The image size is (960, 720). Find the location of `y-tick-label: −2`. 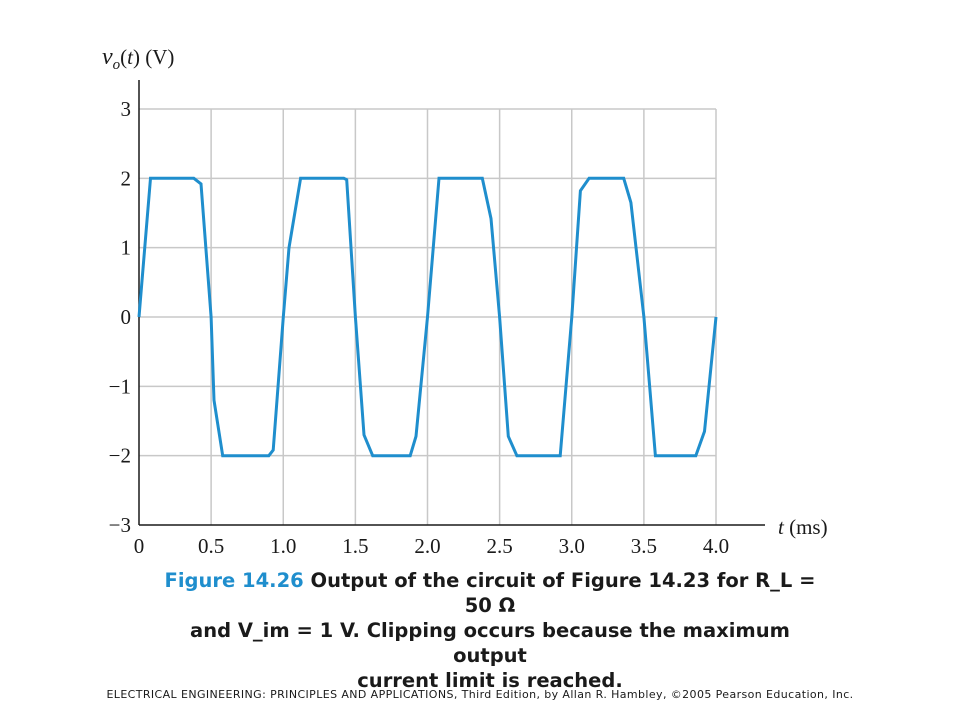

y-tick-label: −2 is located at coordinates (120, 456).